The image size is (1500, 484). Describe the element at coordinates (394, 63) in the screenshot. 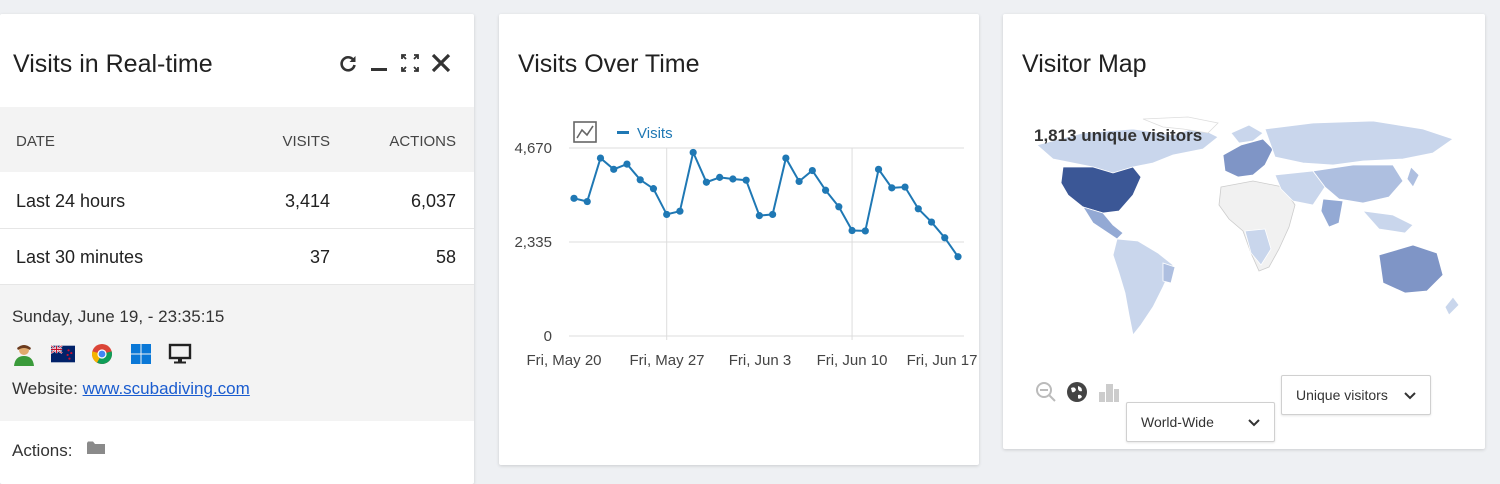

I see `widget-toolbar` at that location.